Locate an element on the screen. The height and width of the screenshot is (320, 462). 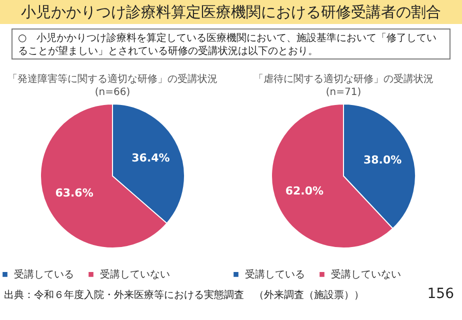
text: ○ 小児かかりつけ診療料を算定している医療機関において、施設基準において「修了していることが望ましい」とされている研修の受講状況は以下のとおり。 is located at coordinates (227, 44).